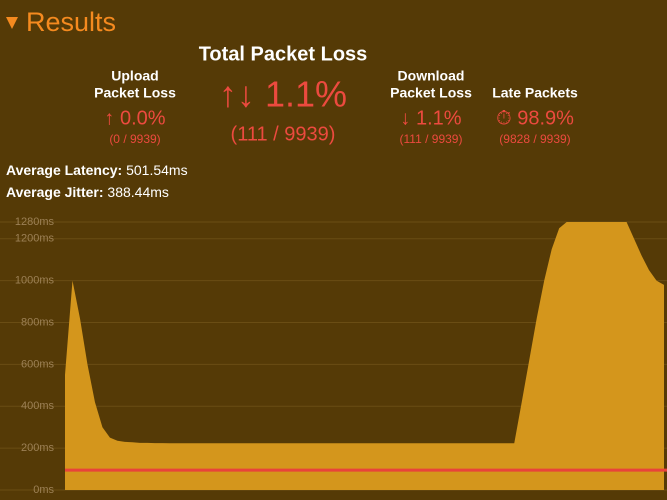 The image size is (667, 500). What do you see at coordinates (534, 139) in the screenshot?
I see `stat-detail: (9828 / 9939)` at bounding box center [534, 139].